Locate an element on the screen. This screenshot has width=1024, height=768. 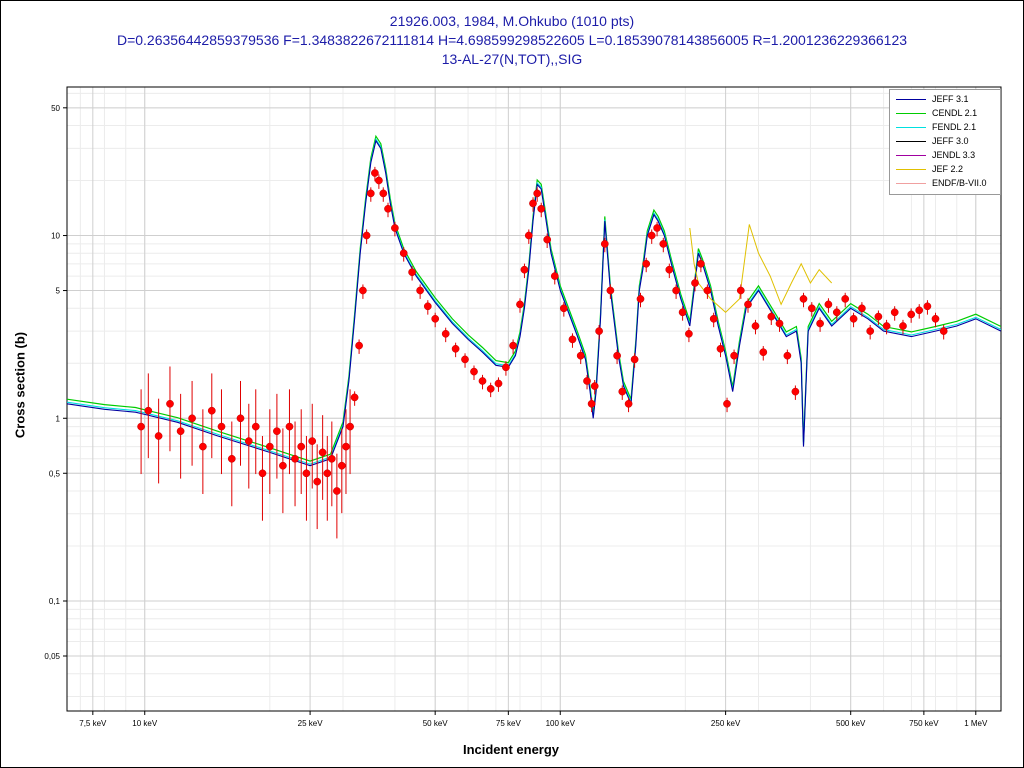
legend-item: JEFF 3.1 is located at coordinates (932, 99).